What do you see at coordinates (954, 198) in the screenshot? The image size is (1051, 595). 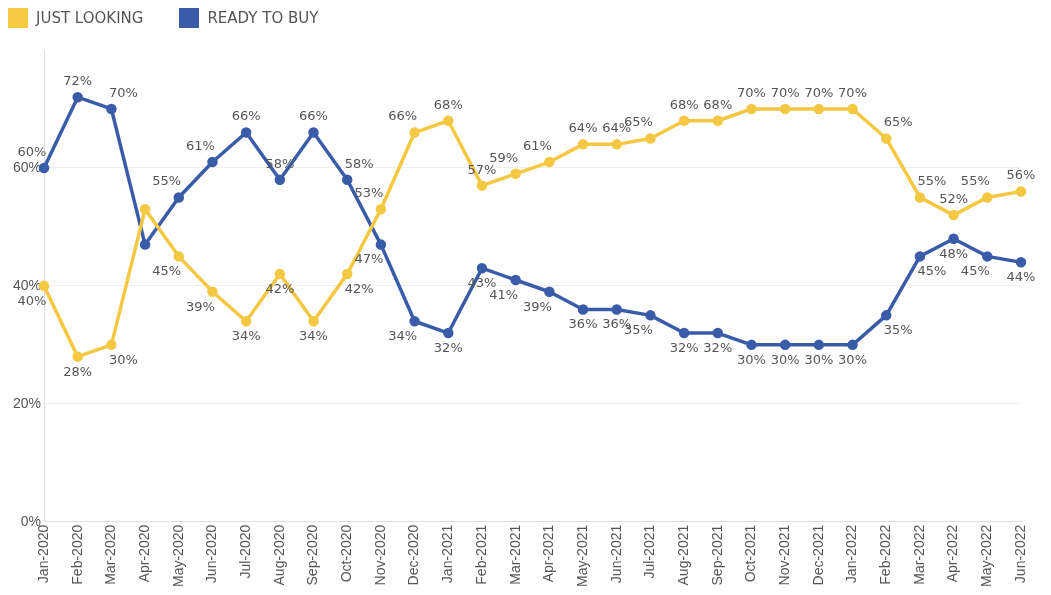 I see `data-label: 52%` at bounding box center [954, 198].